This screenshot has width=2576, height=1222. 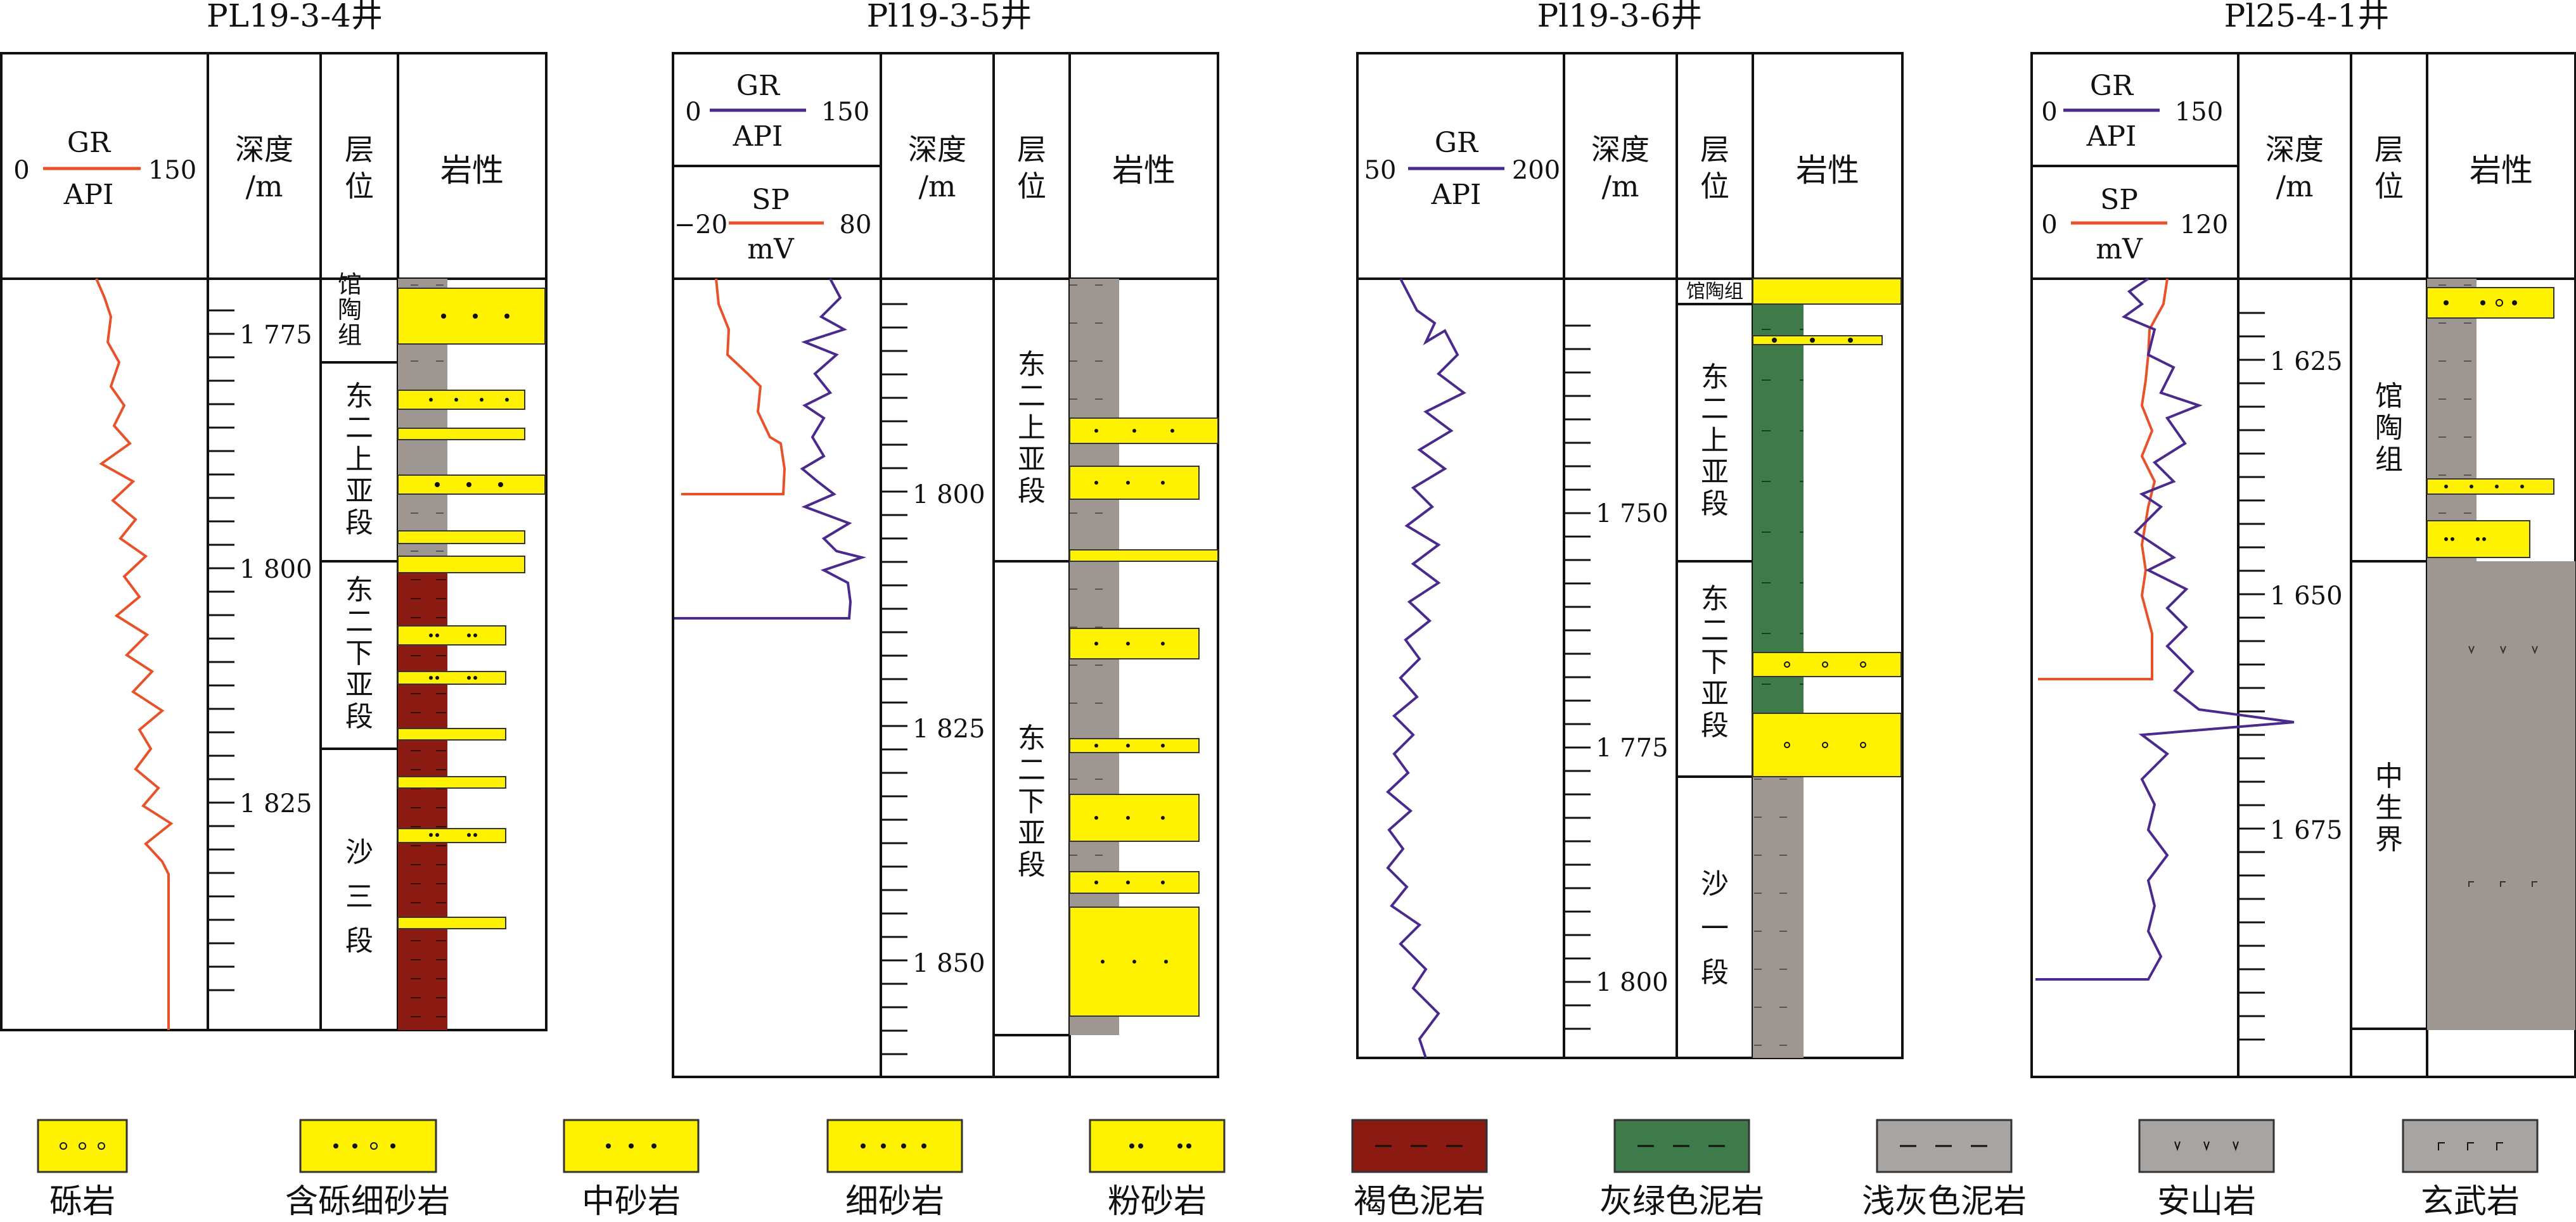 I want to click on legend-item: 安山岩, so click(x=2206, y=1170).